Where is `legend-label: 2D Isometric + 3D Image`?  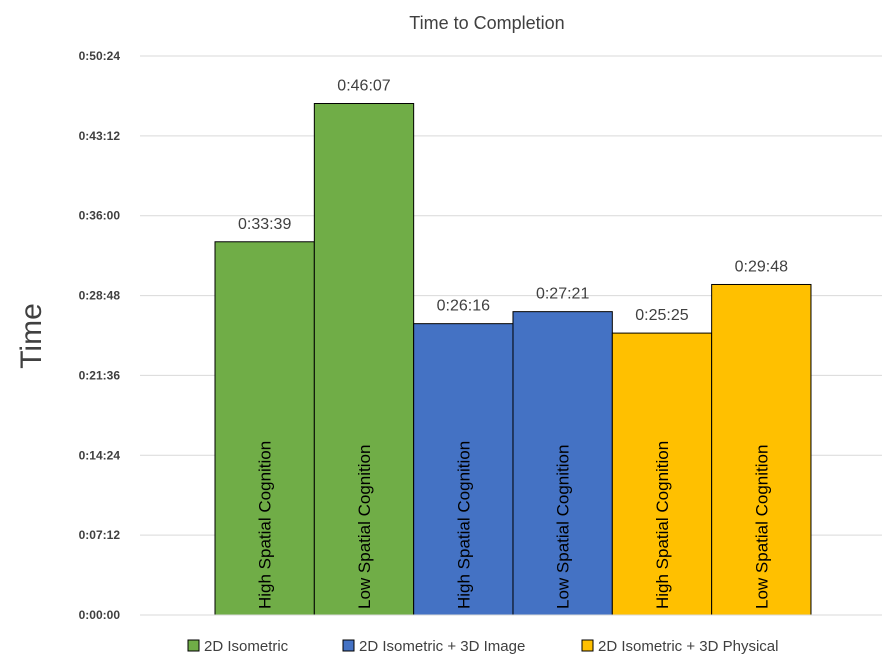 legend-label: 2D Isometric + 3D Image is located at coordinates (442, 646).